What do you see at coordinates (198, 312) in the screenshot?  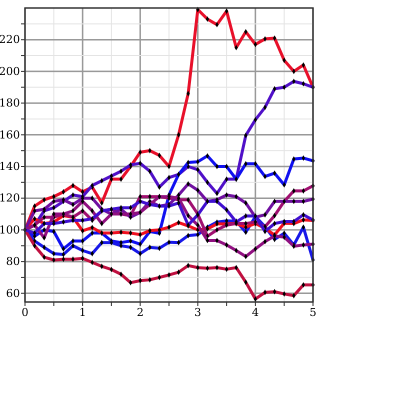 I see `x-tick-label: 3` at bounding box center [198, 312].